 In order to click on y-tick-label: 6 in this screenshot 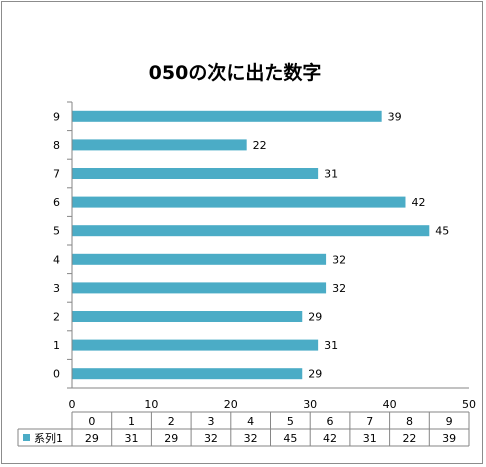, I will do `click(56, 202)`.